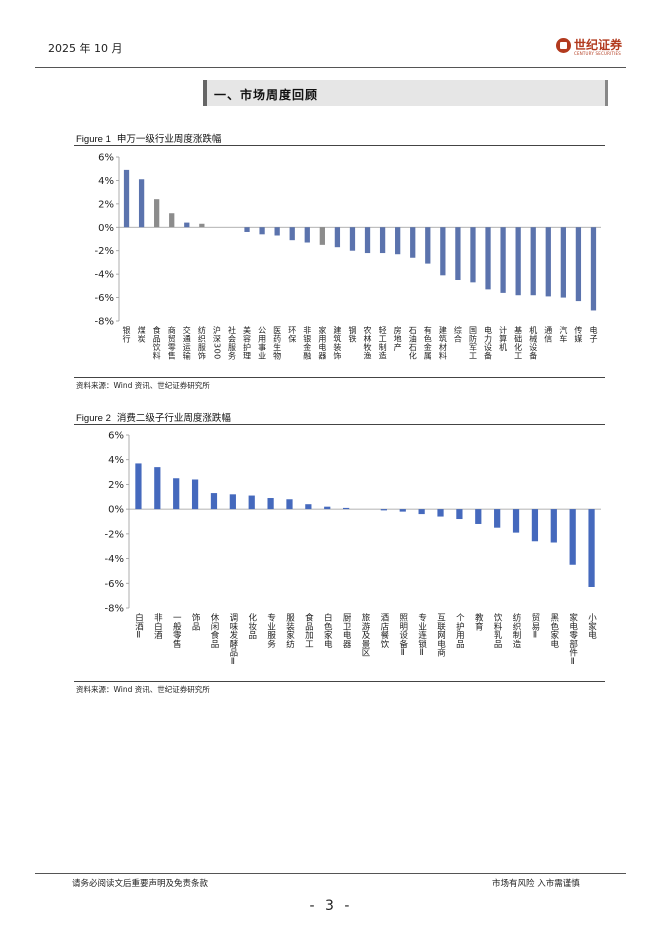 The image size is (662, 936). What do you see at coordinates (266, 95) in the screenshot?
I see `section-title: 一、市场周度回顾` at bounding box center [266, 95].